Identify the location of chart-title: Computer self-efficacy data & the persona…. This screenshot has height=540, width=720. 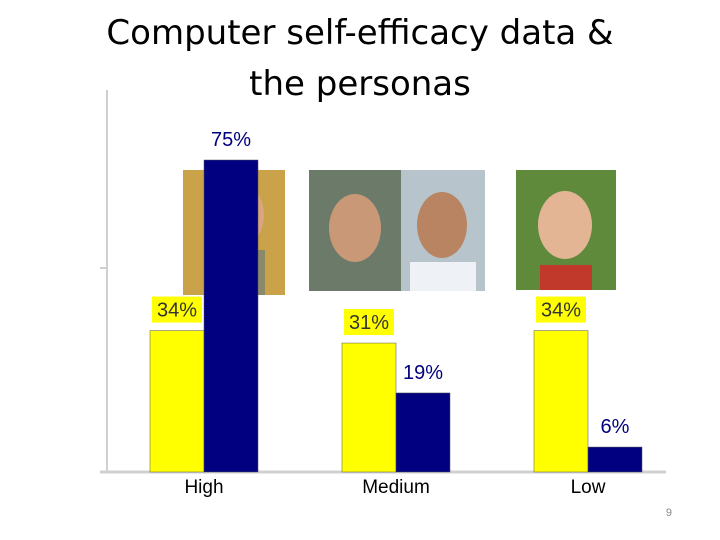
(359, 58).